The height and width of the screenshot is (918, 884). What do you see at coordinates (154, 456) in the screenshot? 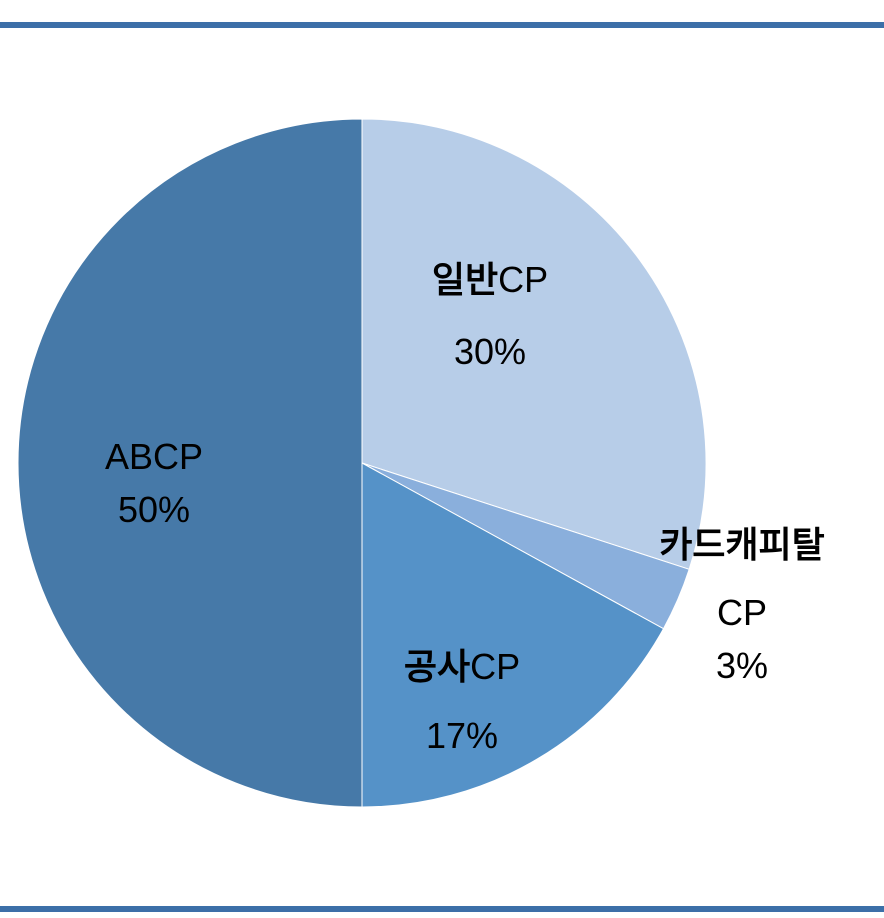
I see `slice-label-abcp: ABCP` at bounding box center [154, 456].